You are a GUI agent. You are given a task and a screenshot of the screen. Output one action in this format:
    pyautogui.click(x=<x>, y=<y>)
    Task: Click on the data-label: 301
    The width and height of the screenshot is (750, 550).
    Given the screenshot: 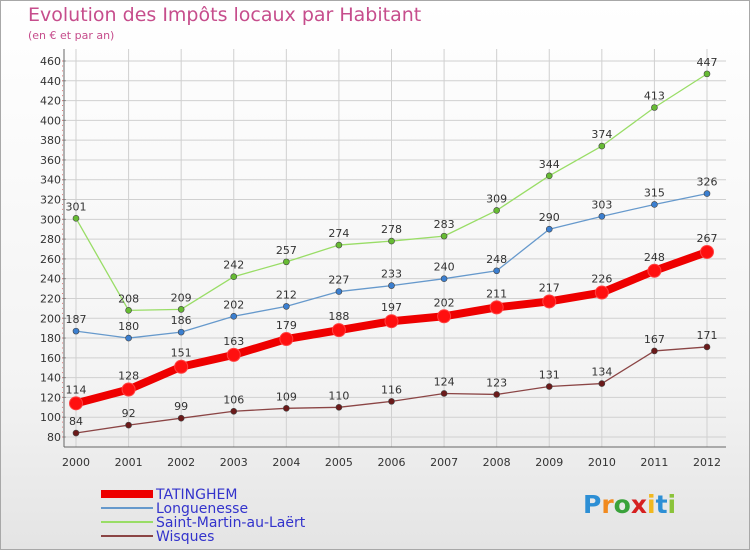 What is the action you would take?
    pyautogui.click(x=76, y=206)
    